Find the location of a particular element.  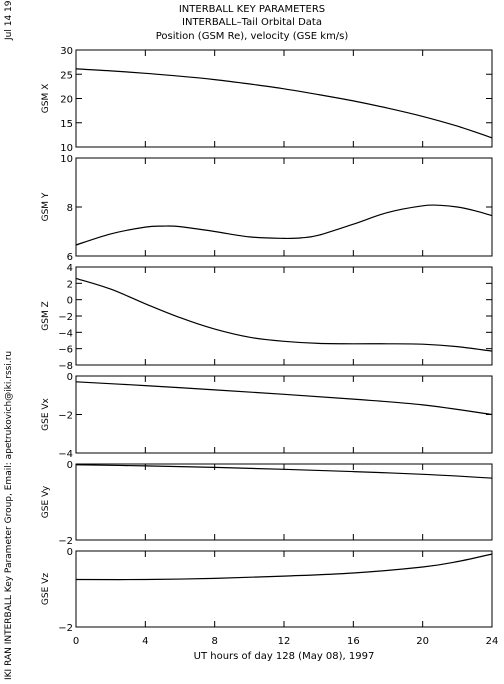

y-tick-label-3-3: −2 is located at coordinates (65, 317).